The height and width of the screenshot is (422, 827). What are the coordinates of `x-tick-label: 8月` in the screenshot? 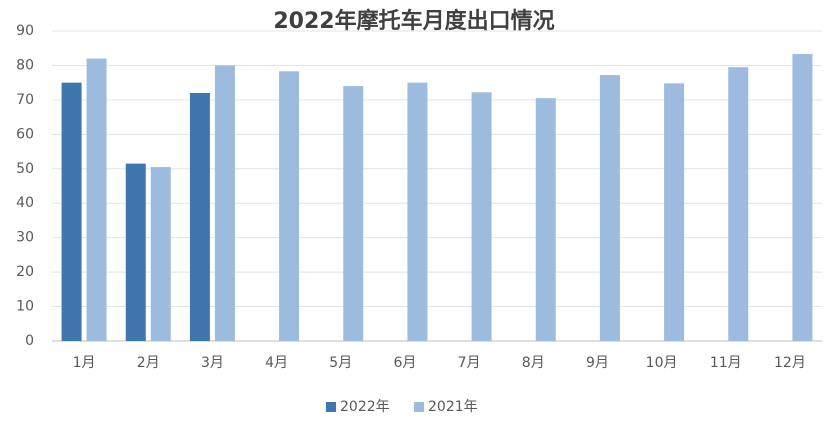 It's located at (533, 363).